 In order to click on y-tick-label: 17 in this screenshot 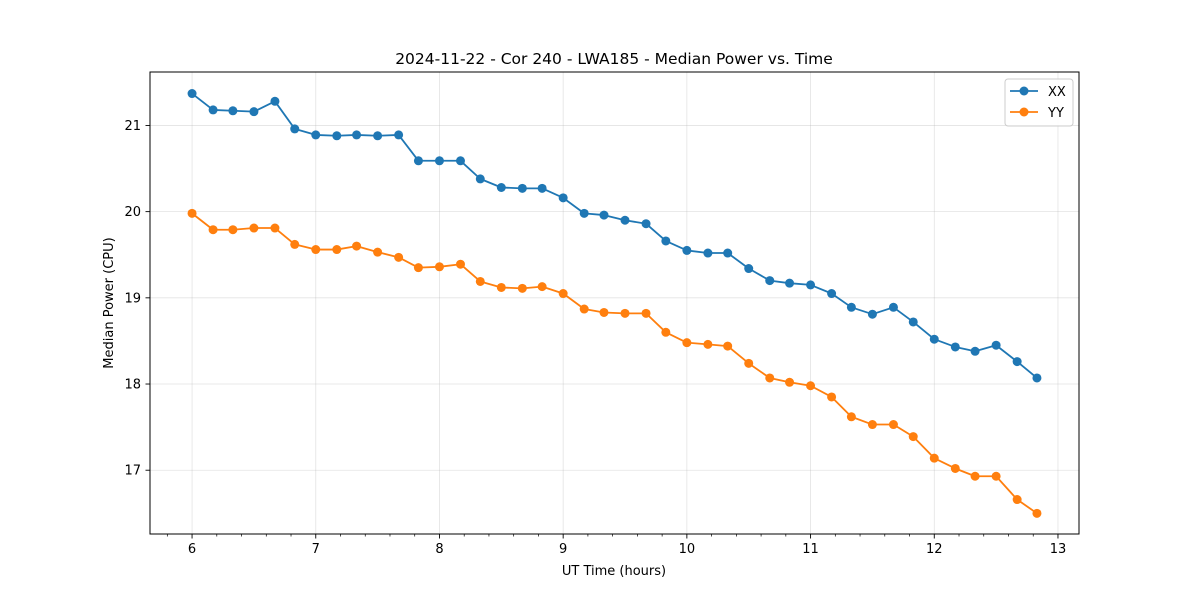, I will do `click(132, 471)`.